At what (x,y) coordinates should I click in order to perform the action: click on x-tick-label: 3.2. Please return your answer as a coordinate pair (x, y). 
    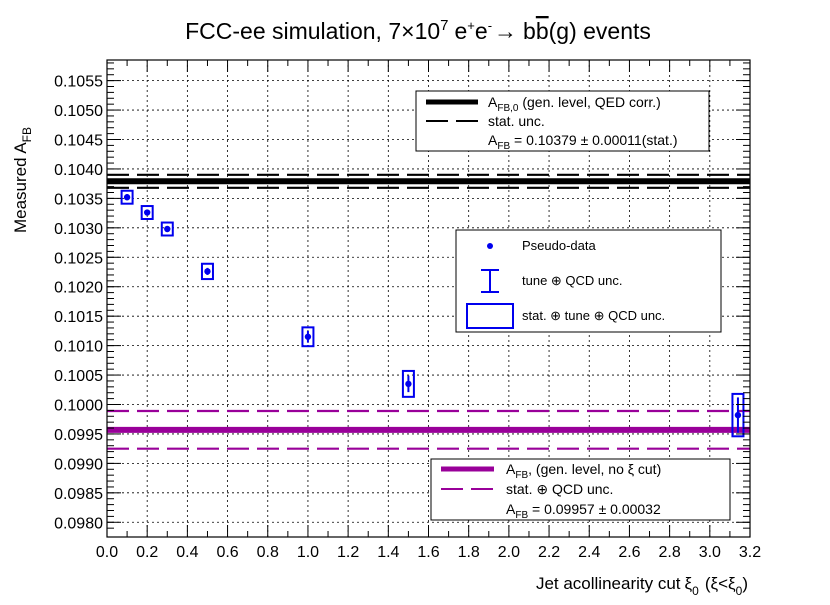
    Looking at the image, I should click on (750, 552).